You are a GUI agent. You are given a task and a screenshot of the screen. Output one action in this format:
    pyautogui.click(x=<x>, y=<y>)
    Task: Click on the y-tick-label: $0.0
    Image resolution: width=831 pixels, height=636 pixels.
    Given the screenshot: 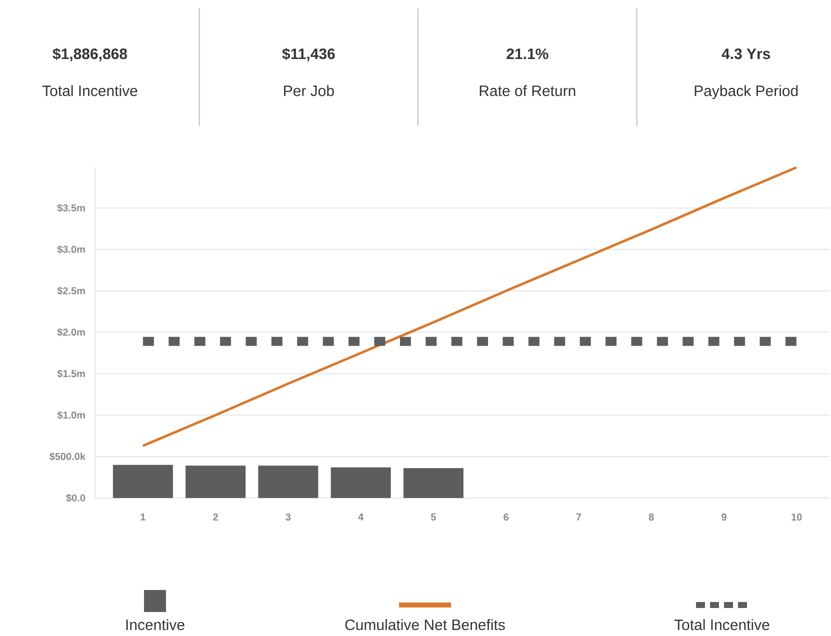 What is the action you would take?
    pyautogui.click(x=76, y=498)
    